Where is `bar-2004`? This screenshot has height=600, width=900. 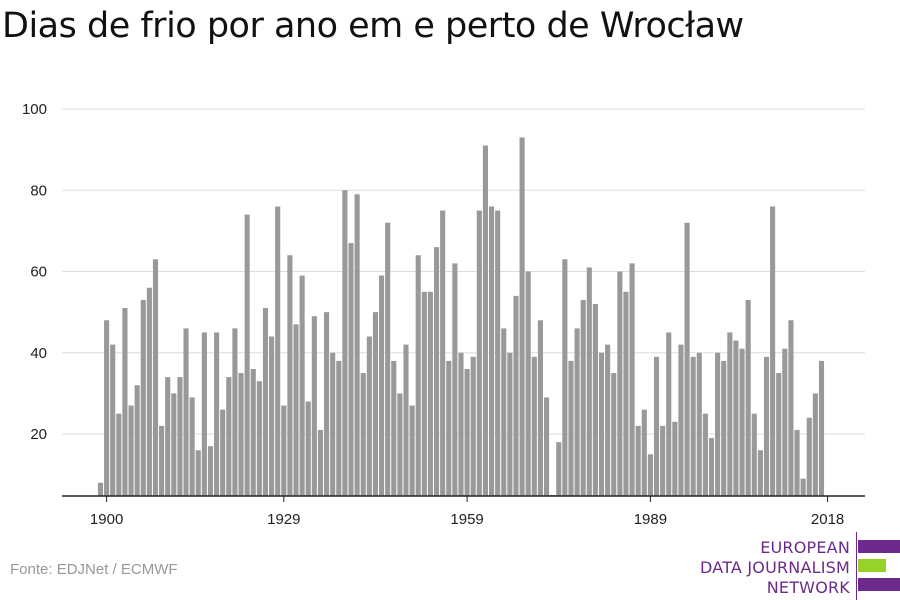 bar-2004 is located at coordinates (742, 422).